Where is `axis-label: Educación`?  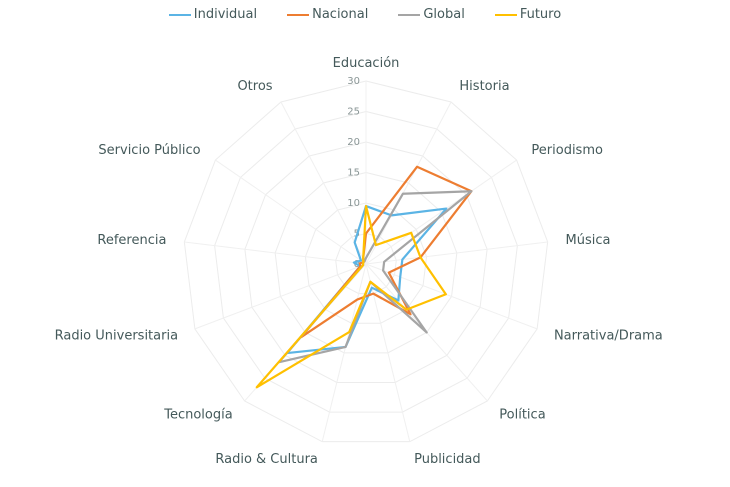
axis-label: Educación is located at coordinates (366, 63).